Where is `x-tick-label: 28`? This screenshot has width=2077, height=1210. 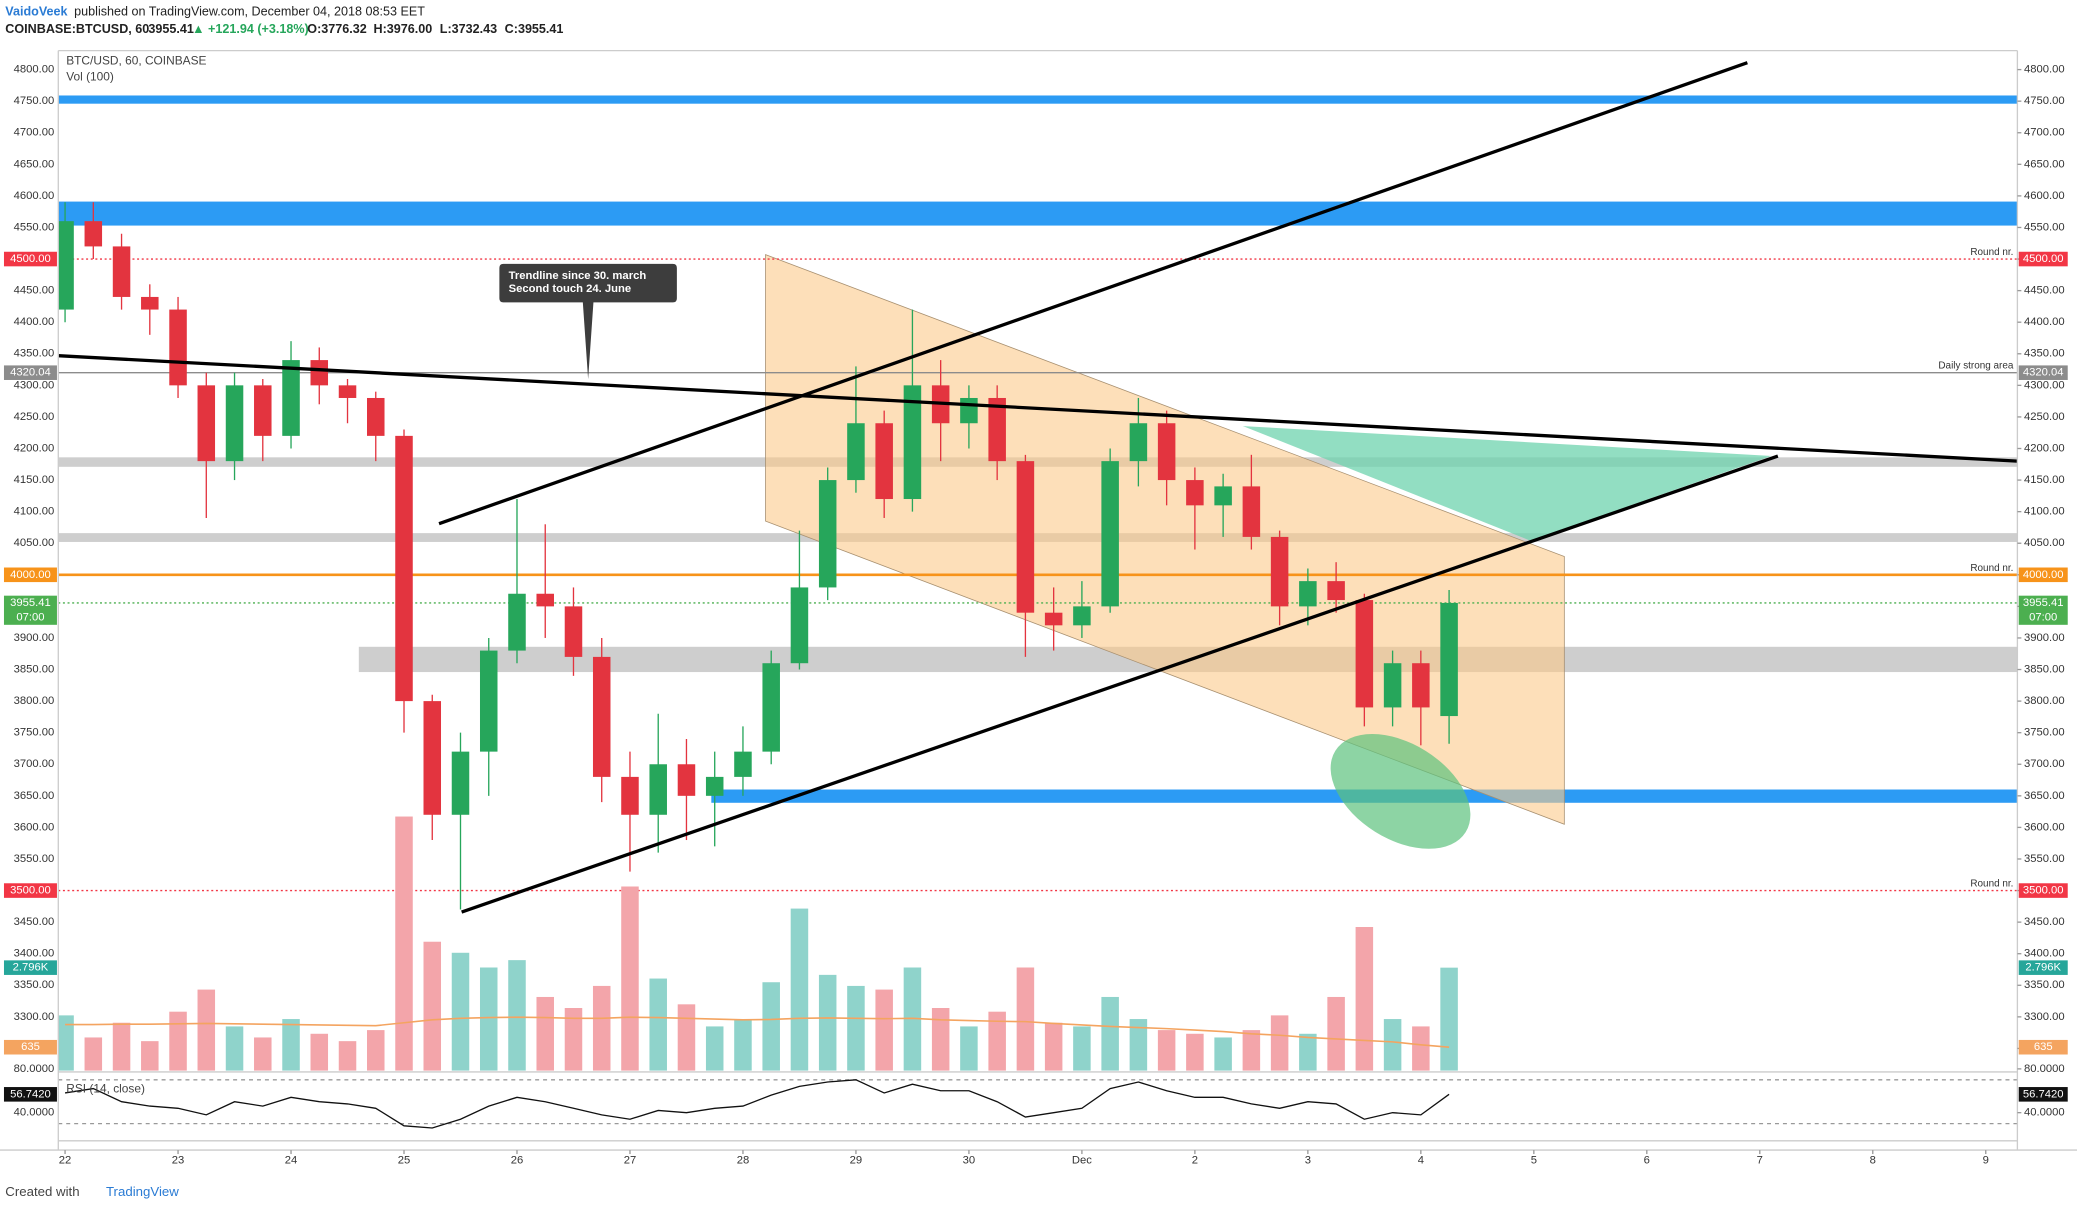 x-tick-label: 28 is located at coordinates (743, 1161).